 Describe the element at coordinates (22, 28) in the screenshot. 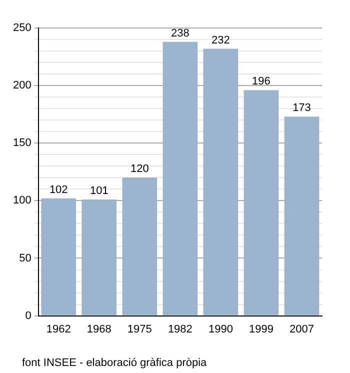

I see `y-tick-label: 250` at that location.